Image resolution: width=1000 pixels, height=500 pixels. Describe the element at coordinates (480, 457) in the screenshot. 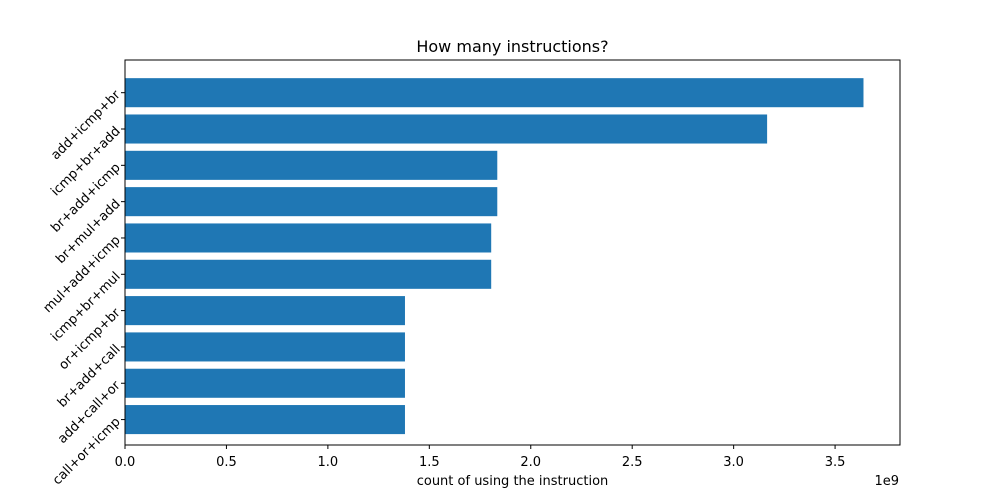

I see `x-axis-ticks: 0.0 0.5 1.0 1.5 2.0 2.5 3.0 3.5` at that location.